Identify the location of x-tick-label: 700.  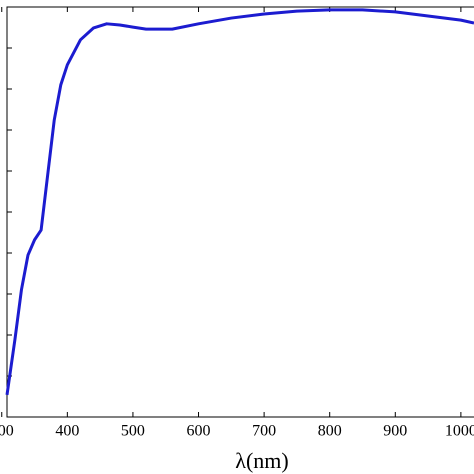
(264, 431).